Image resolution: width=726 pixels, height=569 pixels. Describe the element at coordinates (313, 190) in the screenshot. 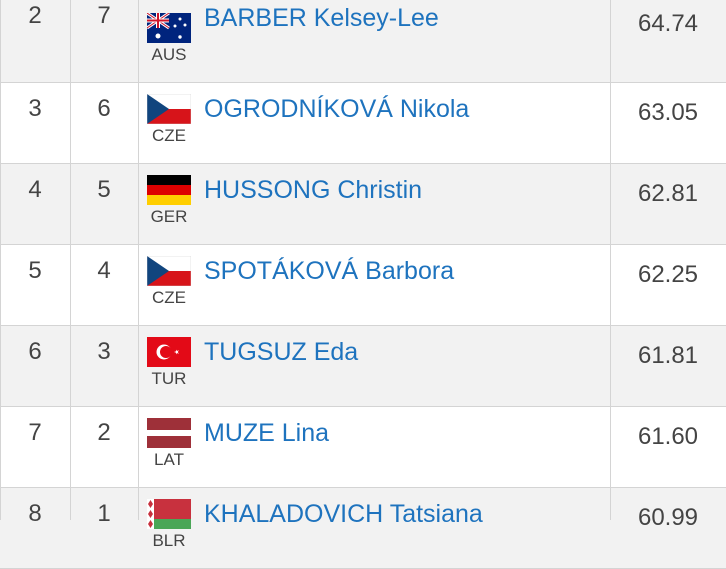

I see `athlete-link: HUSSONG Christin` at that location.